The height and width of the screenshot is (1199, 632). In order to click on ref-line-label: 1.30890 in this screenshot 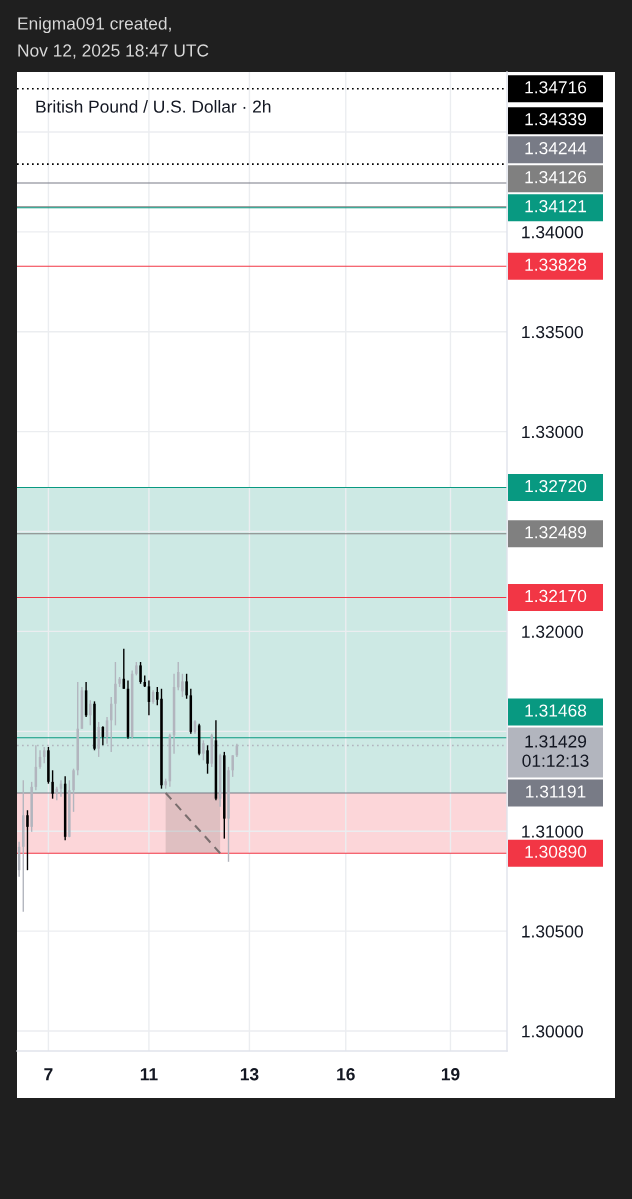, I will do `click(556, 851)`.